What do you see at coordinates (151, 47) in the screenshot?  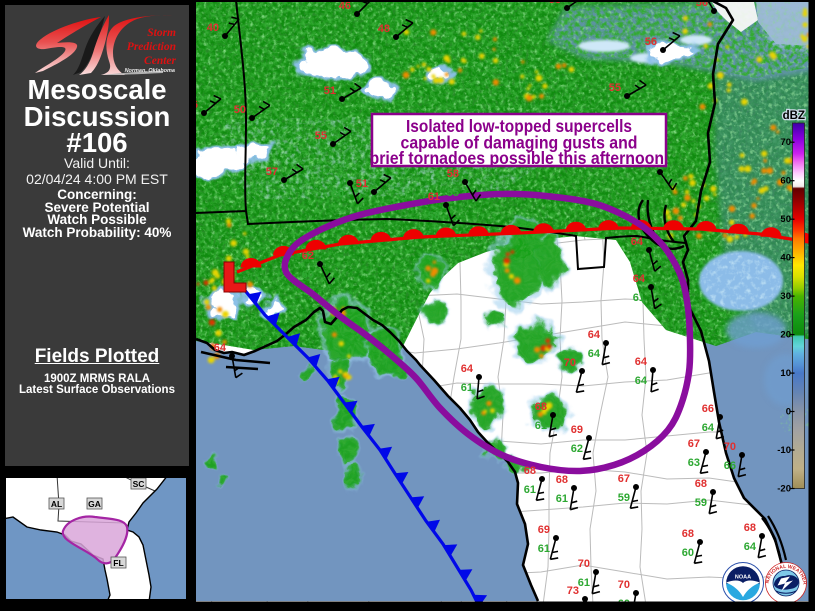 I see `svg-text: Prediction` at bounding box center [151, 47].